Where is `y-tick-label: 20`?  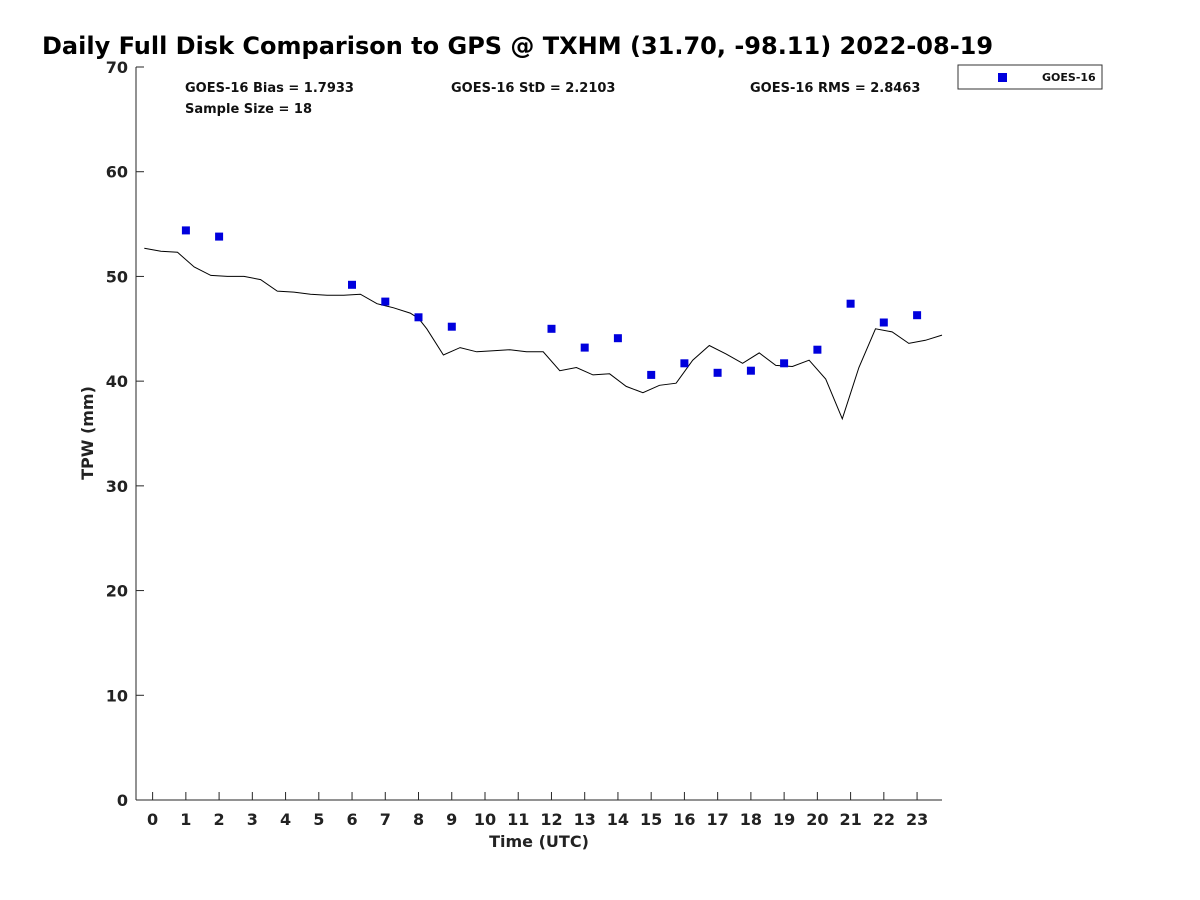
y-tick-label: 20 is located at coordinates (117, 591).